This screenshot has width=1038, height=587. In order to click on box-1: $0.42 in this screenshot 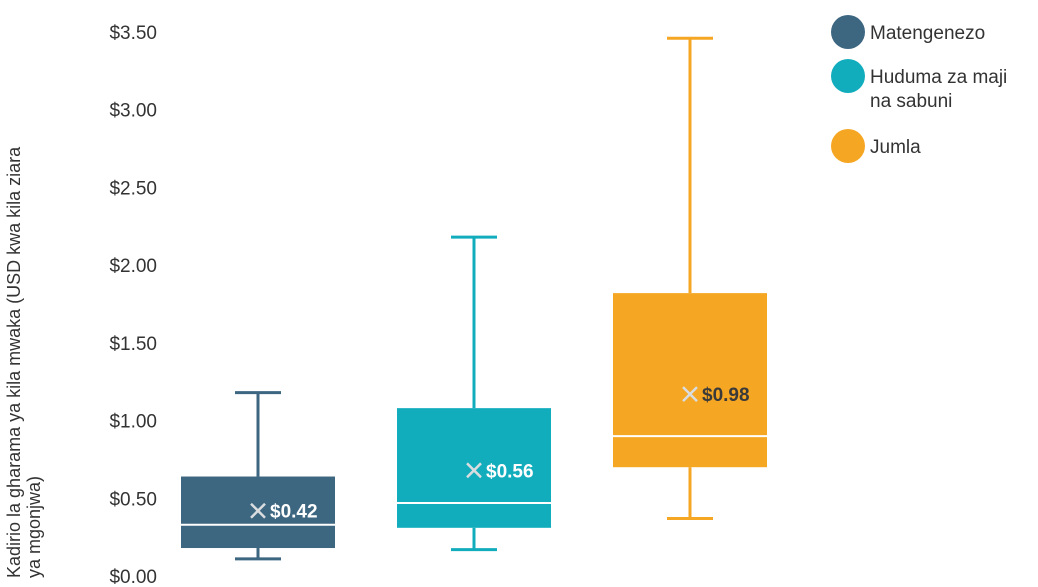, I will do `click(258, 476)`.